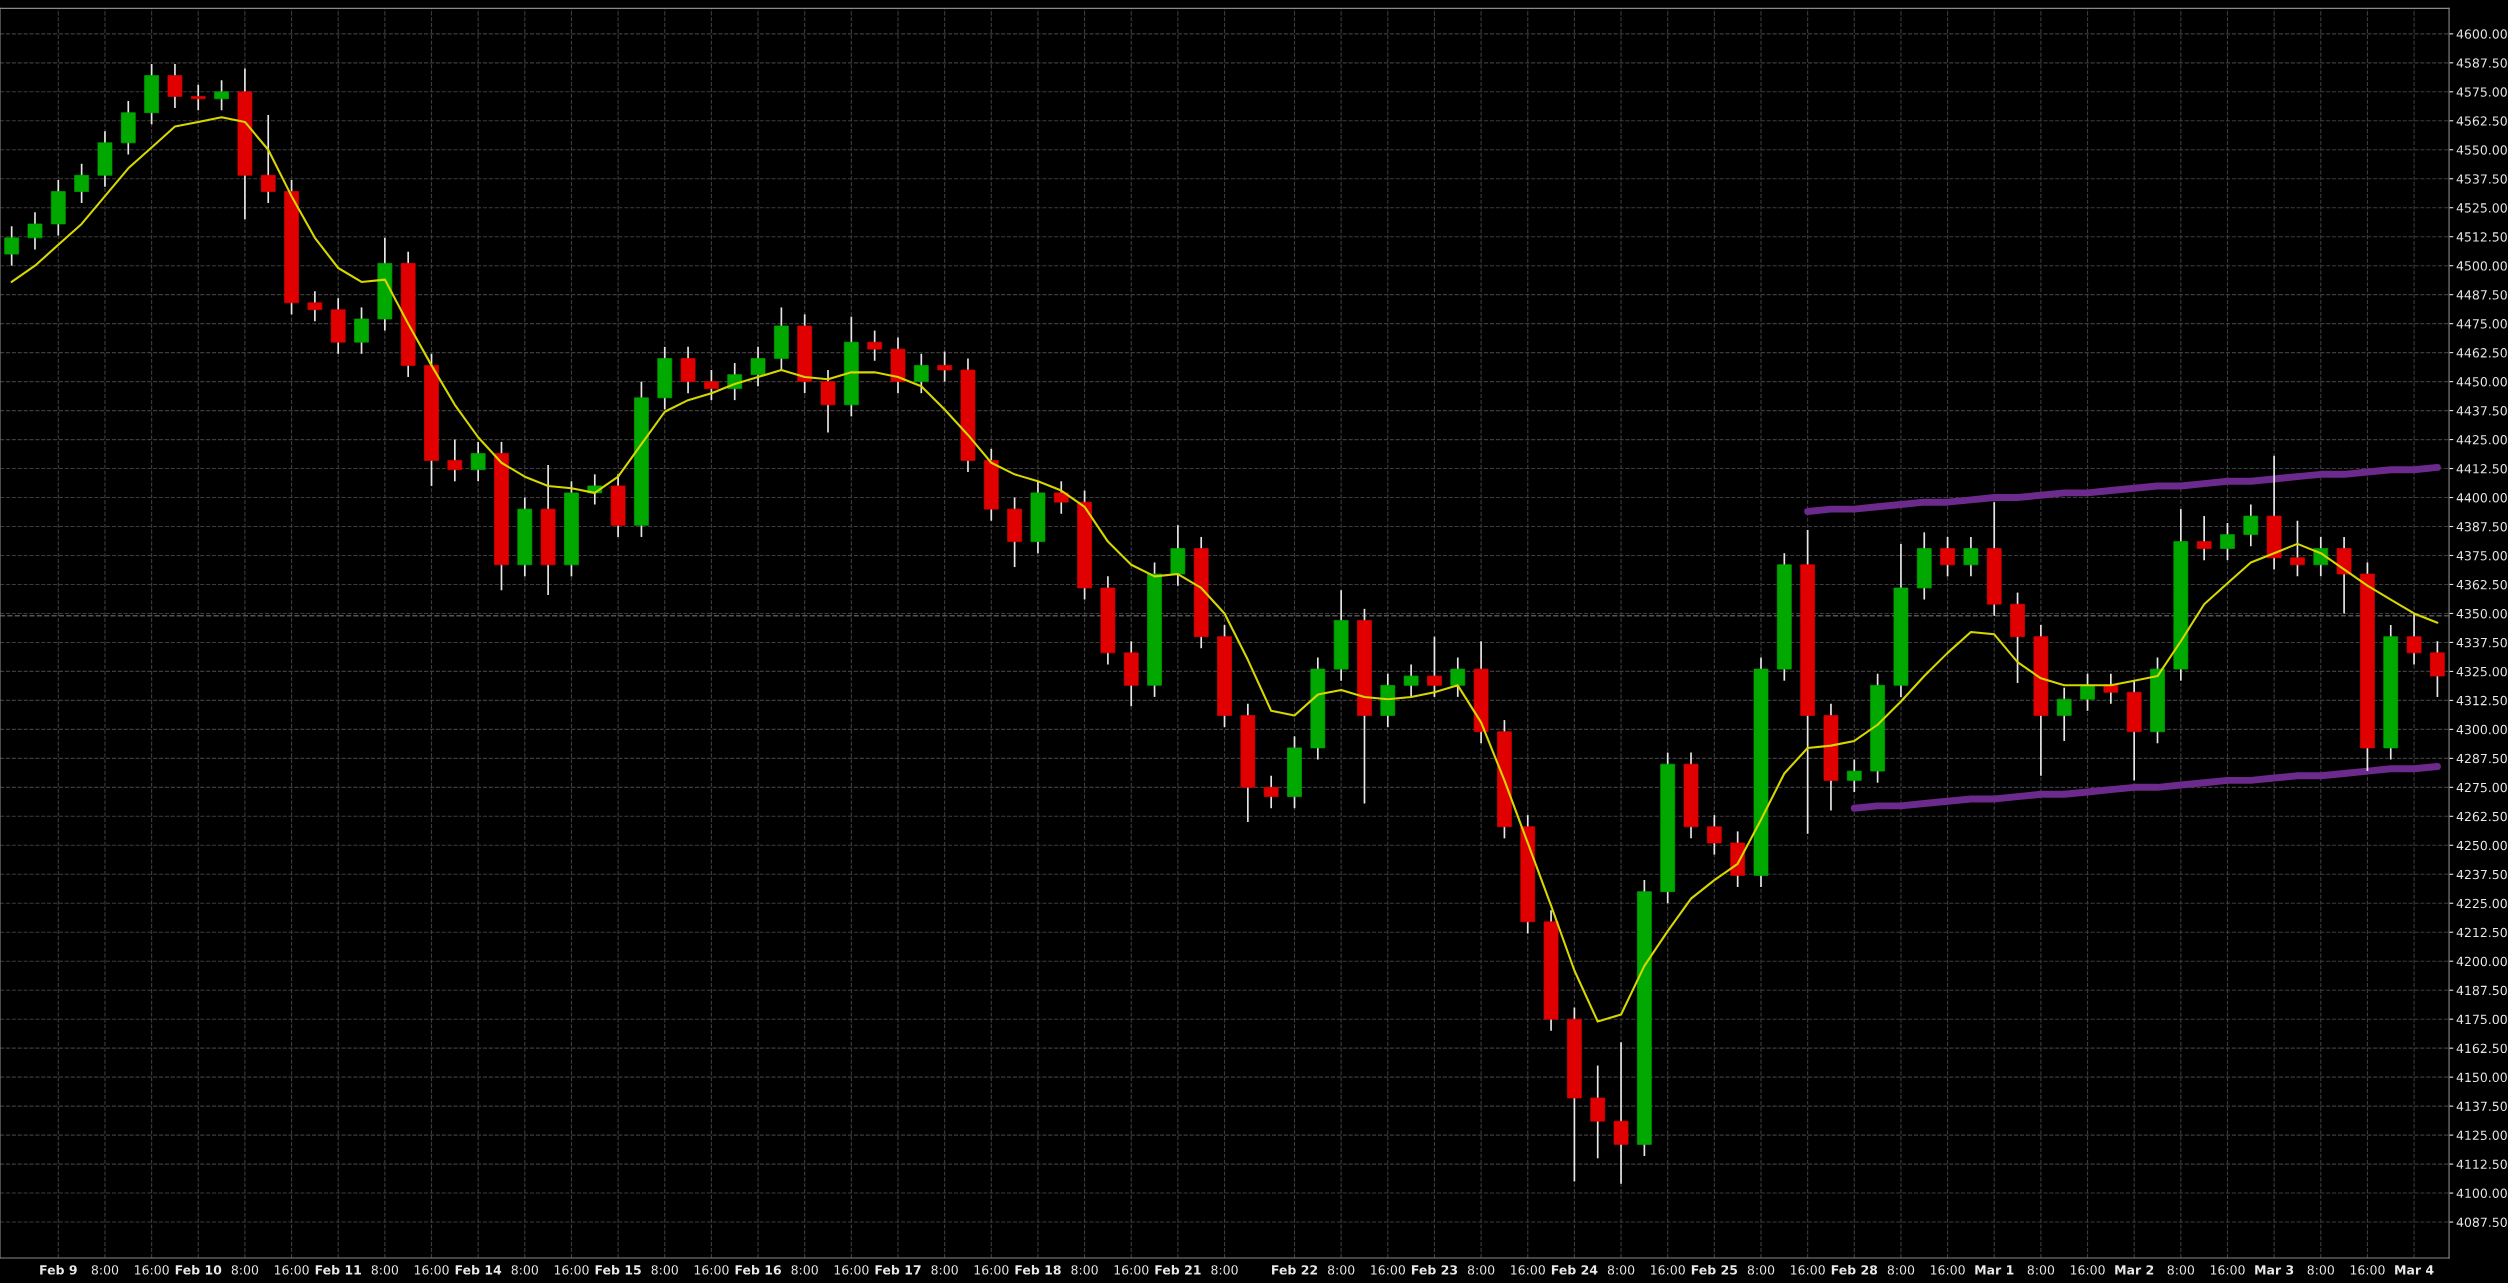 The height and width of the screenshot is (1283, 2508). Describe the element at coordinates (2481, 34) in the screenshot. I see `y-tick-label: 4600.00` at that location.